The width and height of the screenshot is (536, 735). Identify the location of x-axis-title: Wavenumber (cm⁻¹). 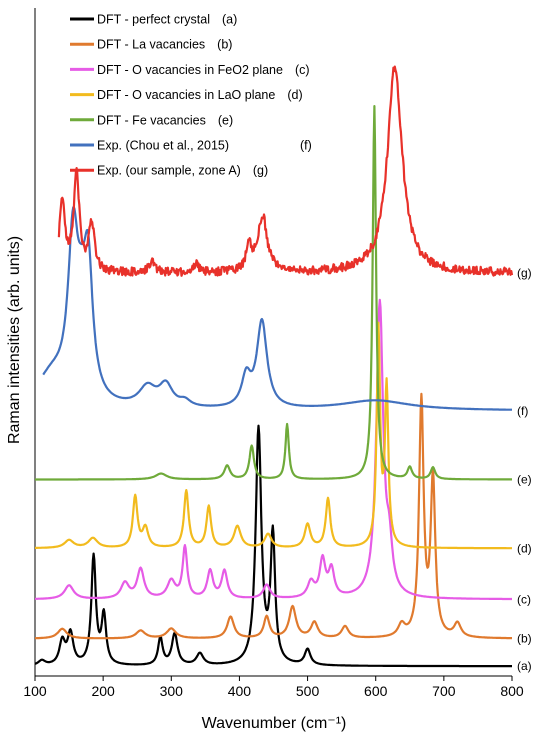
(274, 723).